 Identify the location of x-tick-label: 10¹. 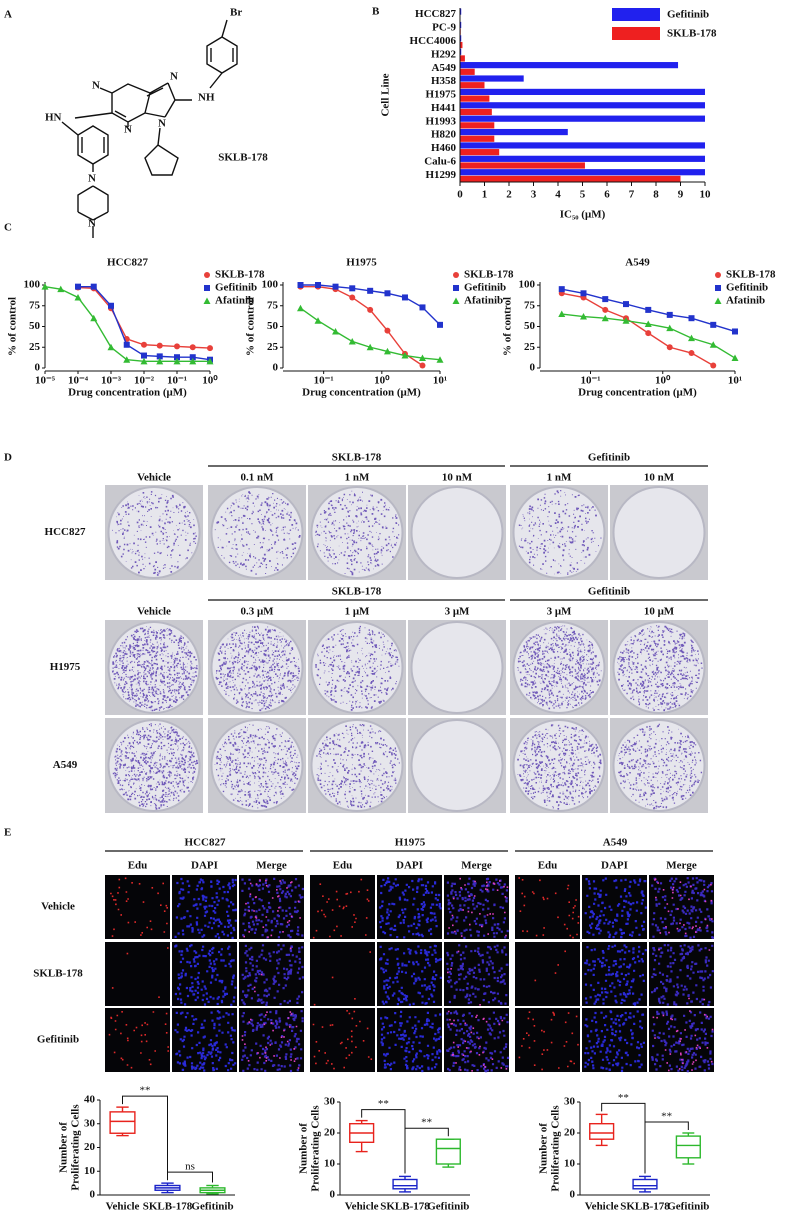
(735, 381).